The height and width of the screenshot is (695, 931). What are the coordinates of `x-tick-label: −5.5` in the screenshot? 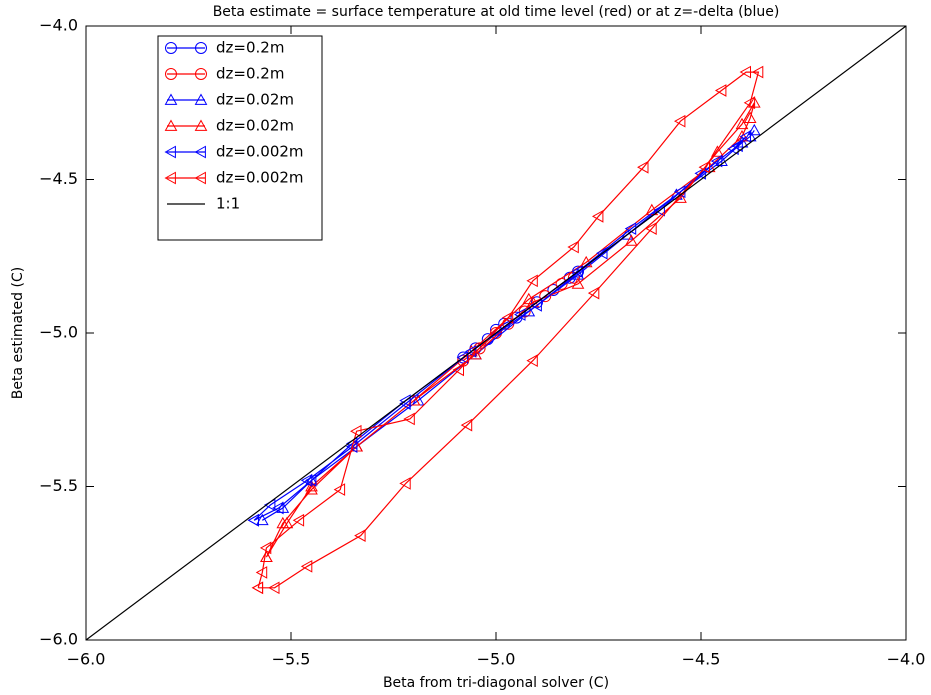 It's located at (291, 659).